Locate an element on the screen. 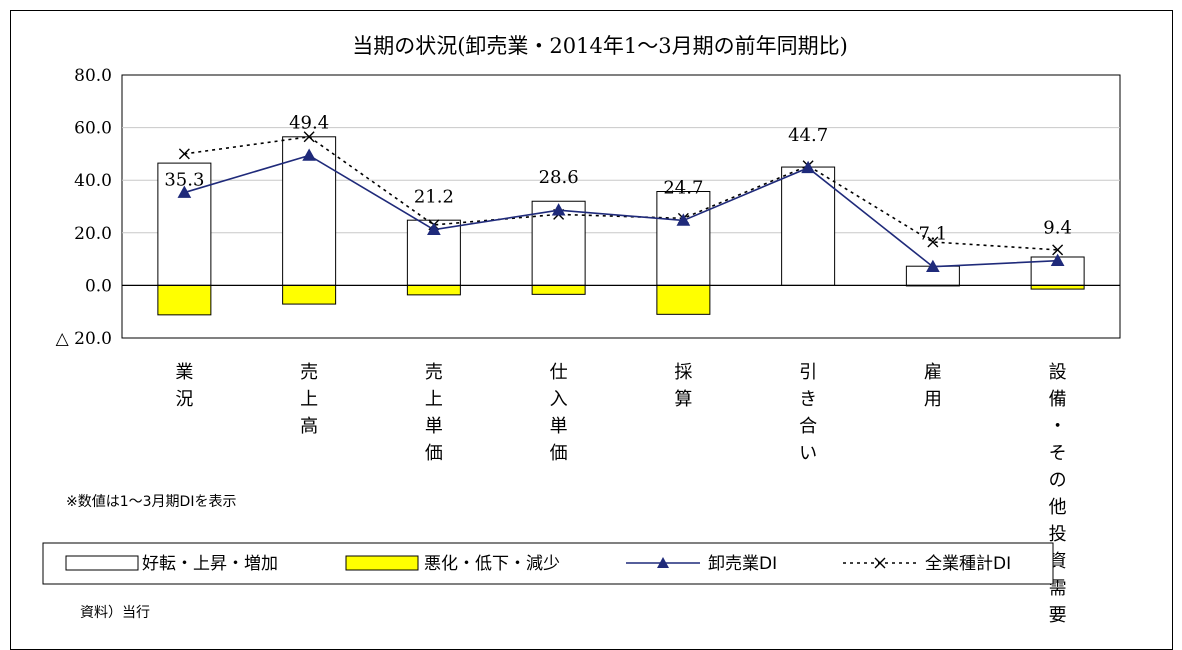 This screenshot has width=1182, height=650. category-label-char: 他 is located at coordinates (1058, 507).